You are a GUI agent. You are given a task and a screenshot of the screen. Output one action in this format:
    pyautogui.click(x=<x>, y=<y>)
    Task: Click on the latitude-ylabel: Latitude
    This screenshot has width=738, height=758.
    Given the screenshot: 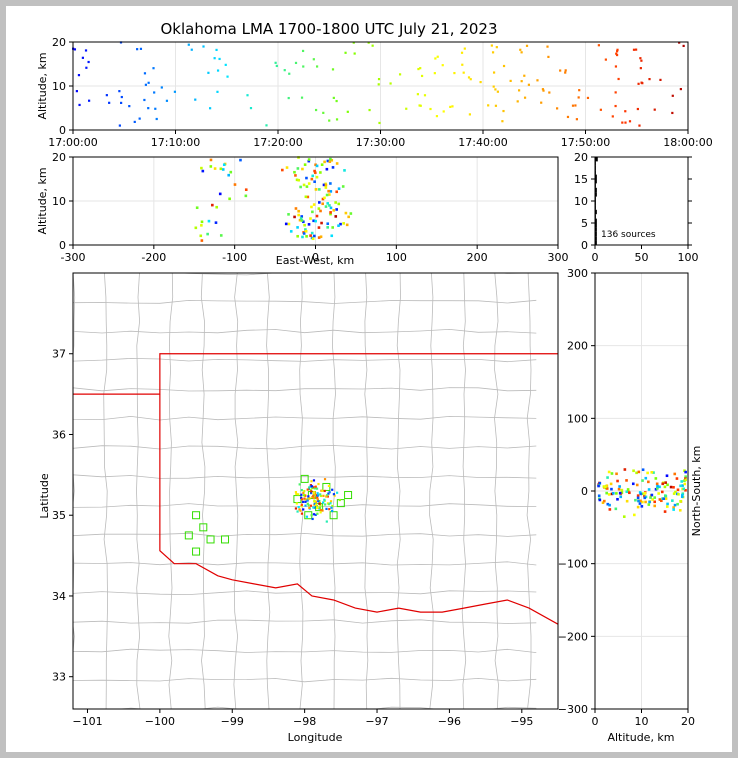 What is the action you would take?
    pyautogui.click(x=44, y=496)
    